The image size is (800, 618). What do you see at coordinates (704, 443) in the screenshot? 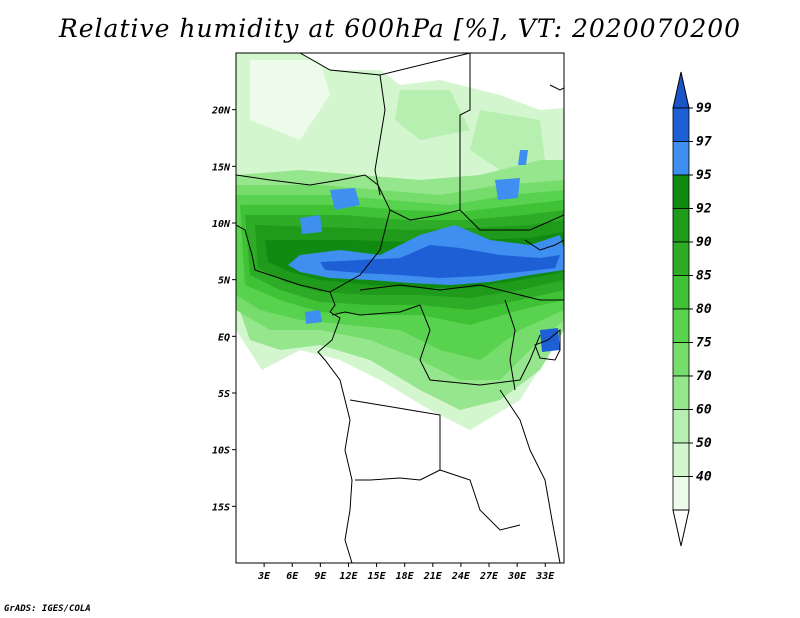
I see `colorbar-label: 50` at bounding box center [704, 443].